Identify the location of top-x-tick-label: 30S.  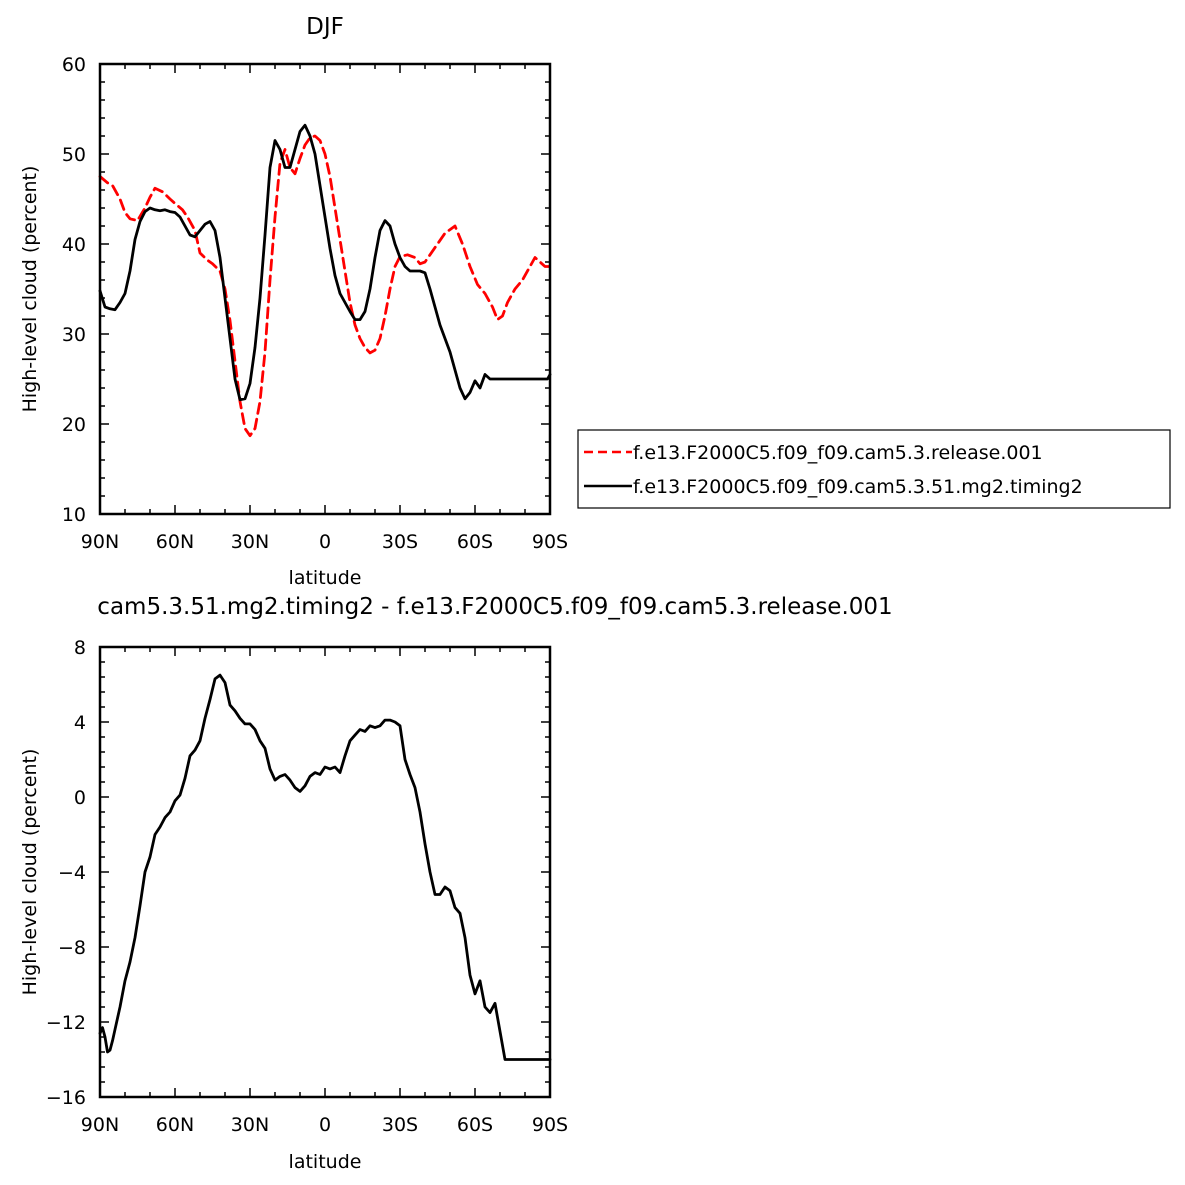
(400, 542).